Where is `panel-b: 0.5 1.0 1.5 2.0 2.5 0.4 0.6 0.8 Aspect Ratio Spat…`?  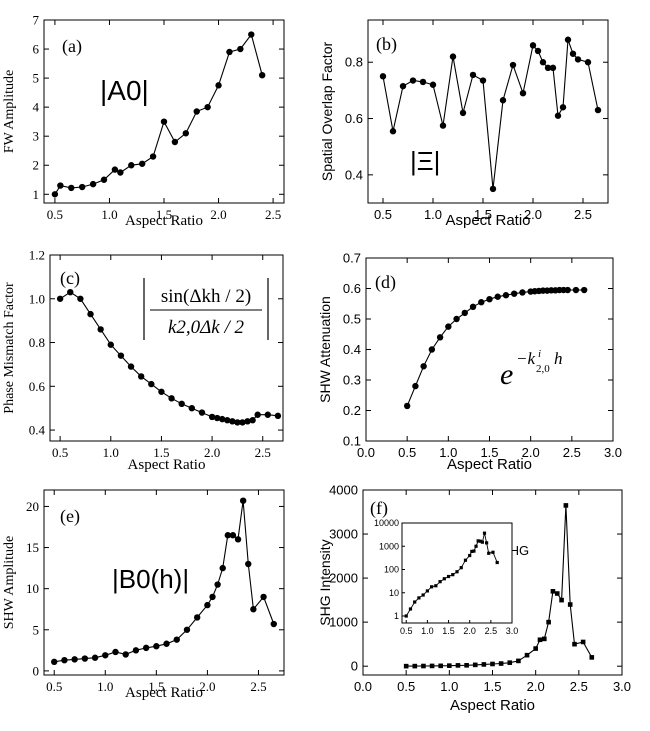 panel-b: 0.5 1.0 1.5 2.0 2.5 0.4 0.6 0.8 Aspect Ratio Spat… is located at coordinates (464, 124).